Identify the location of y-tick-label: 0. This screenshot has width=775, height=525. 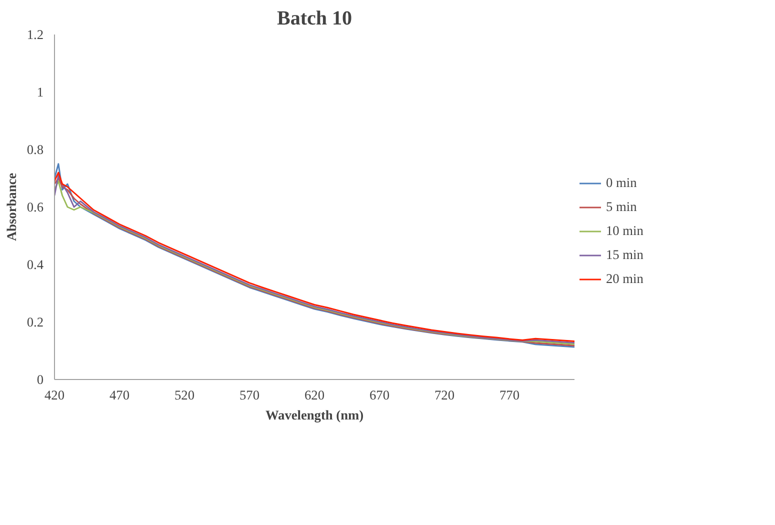
(40, 379).